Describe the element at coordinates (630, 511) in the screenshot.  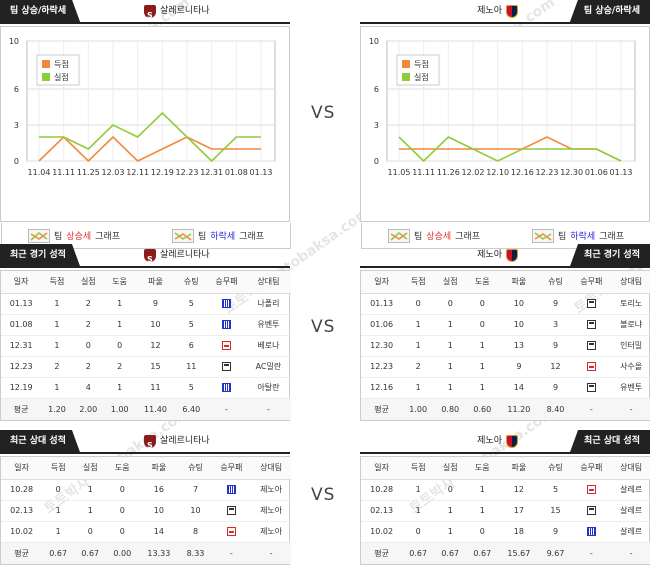
I see `table-cell: 살레르` at that location.